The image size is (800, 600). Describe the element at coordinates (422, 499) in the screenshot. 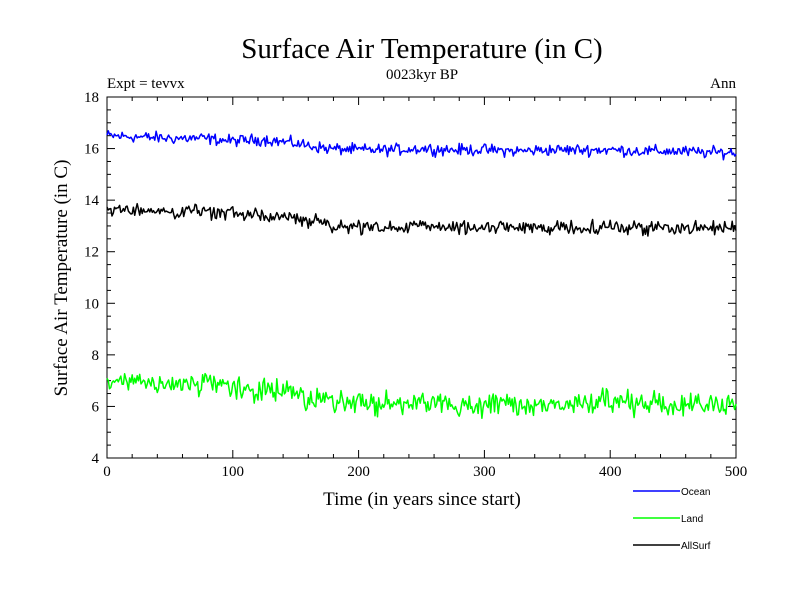

I see `x-axis-label: Time (in years since start)` at that location.